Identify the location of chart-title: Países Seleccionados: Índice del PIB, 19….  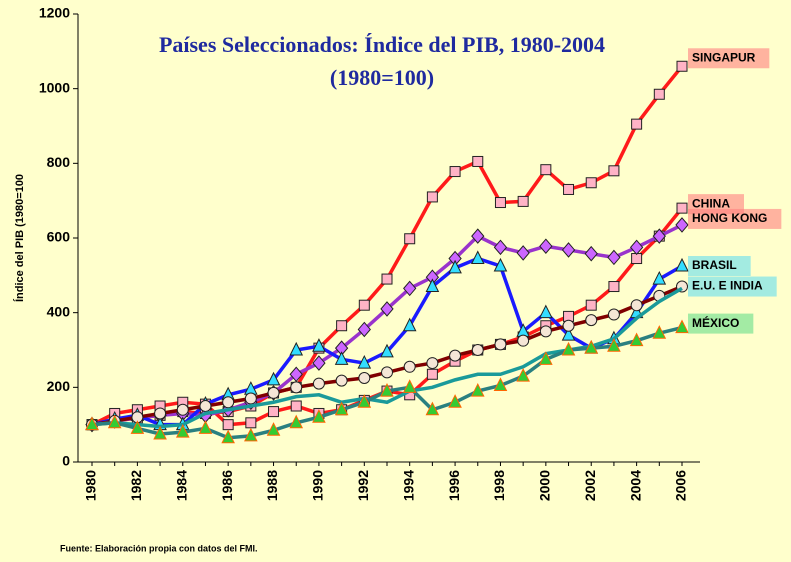
(382, 44).